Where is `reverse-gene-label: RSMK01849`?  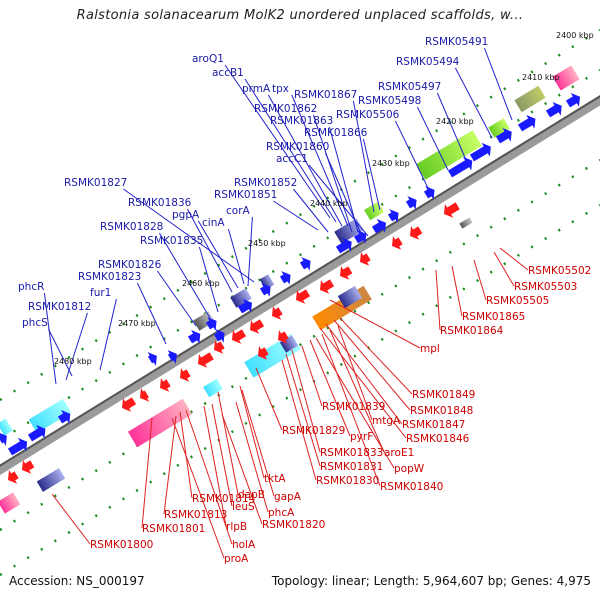 reverse-gene-label: RSMK01849 is located at coordinates (443, 395).